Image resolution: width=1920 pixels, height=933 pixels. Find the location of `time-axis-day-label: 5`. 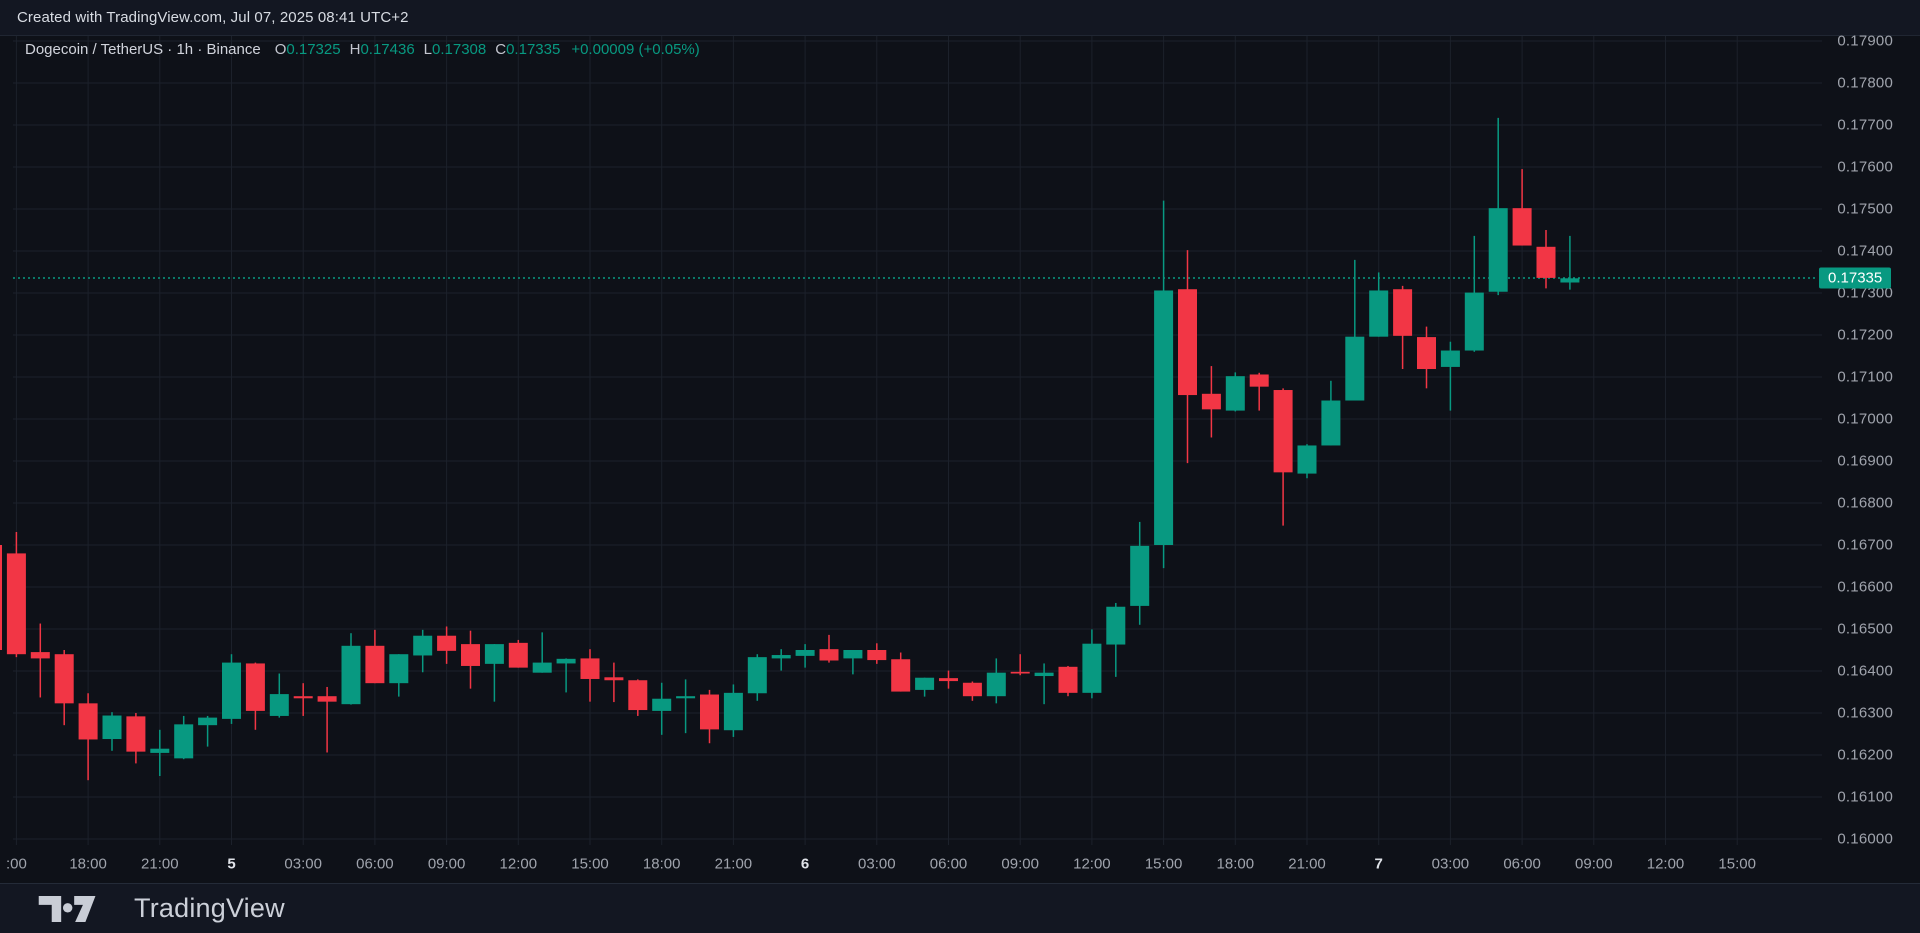

time-axis-day-label: 5 is located at coordinates (231, 864).